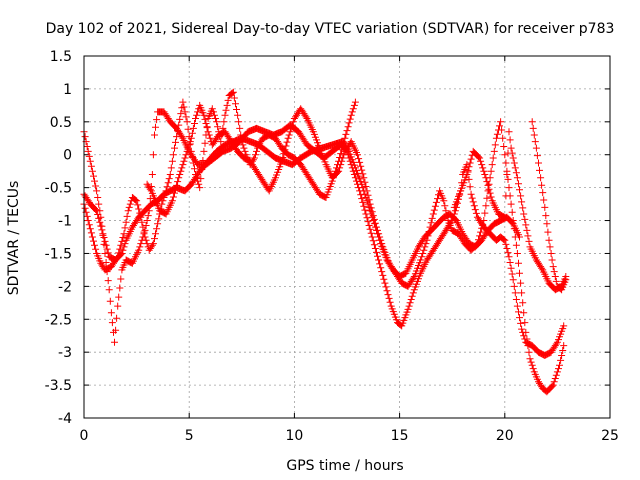 This screenshot has width=640, height=480. Describe the element at coordinates (505, 436) in the screenshot. I see `x-tick-label: 20` at that location.